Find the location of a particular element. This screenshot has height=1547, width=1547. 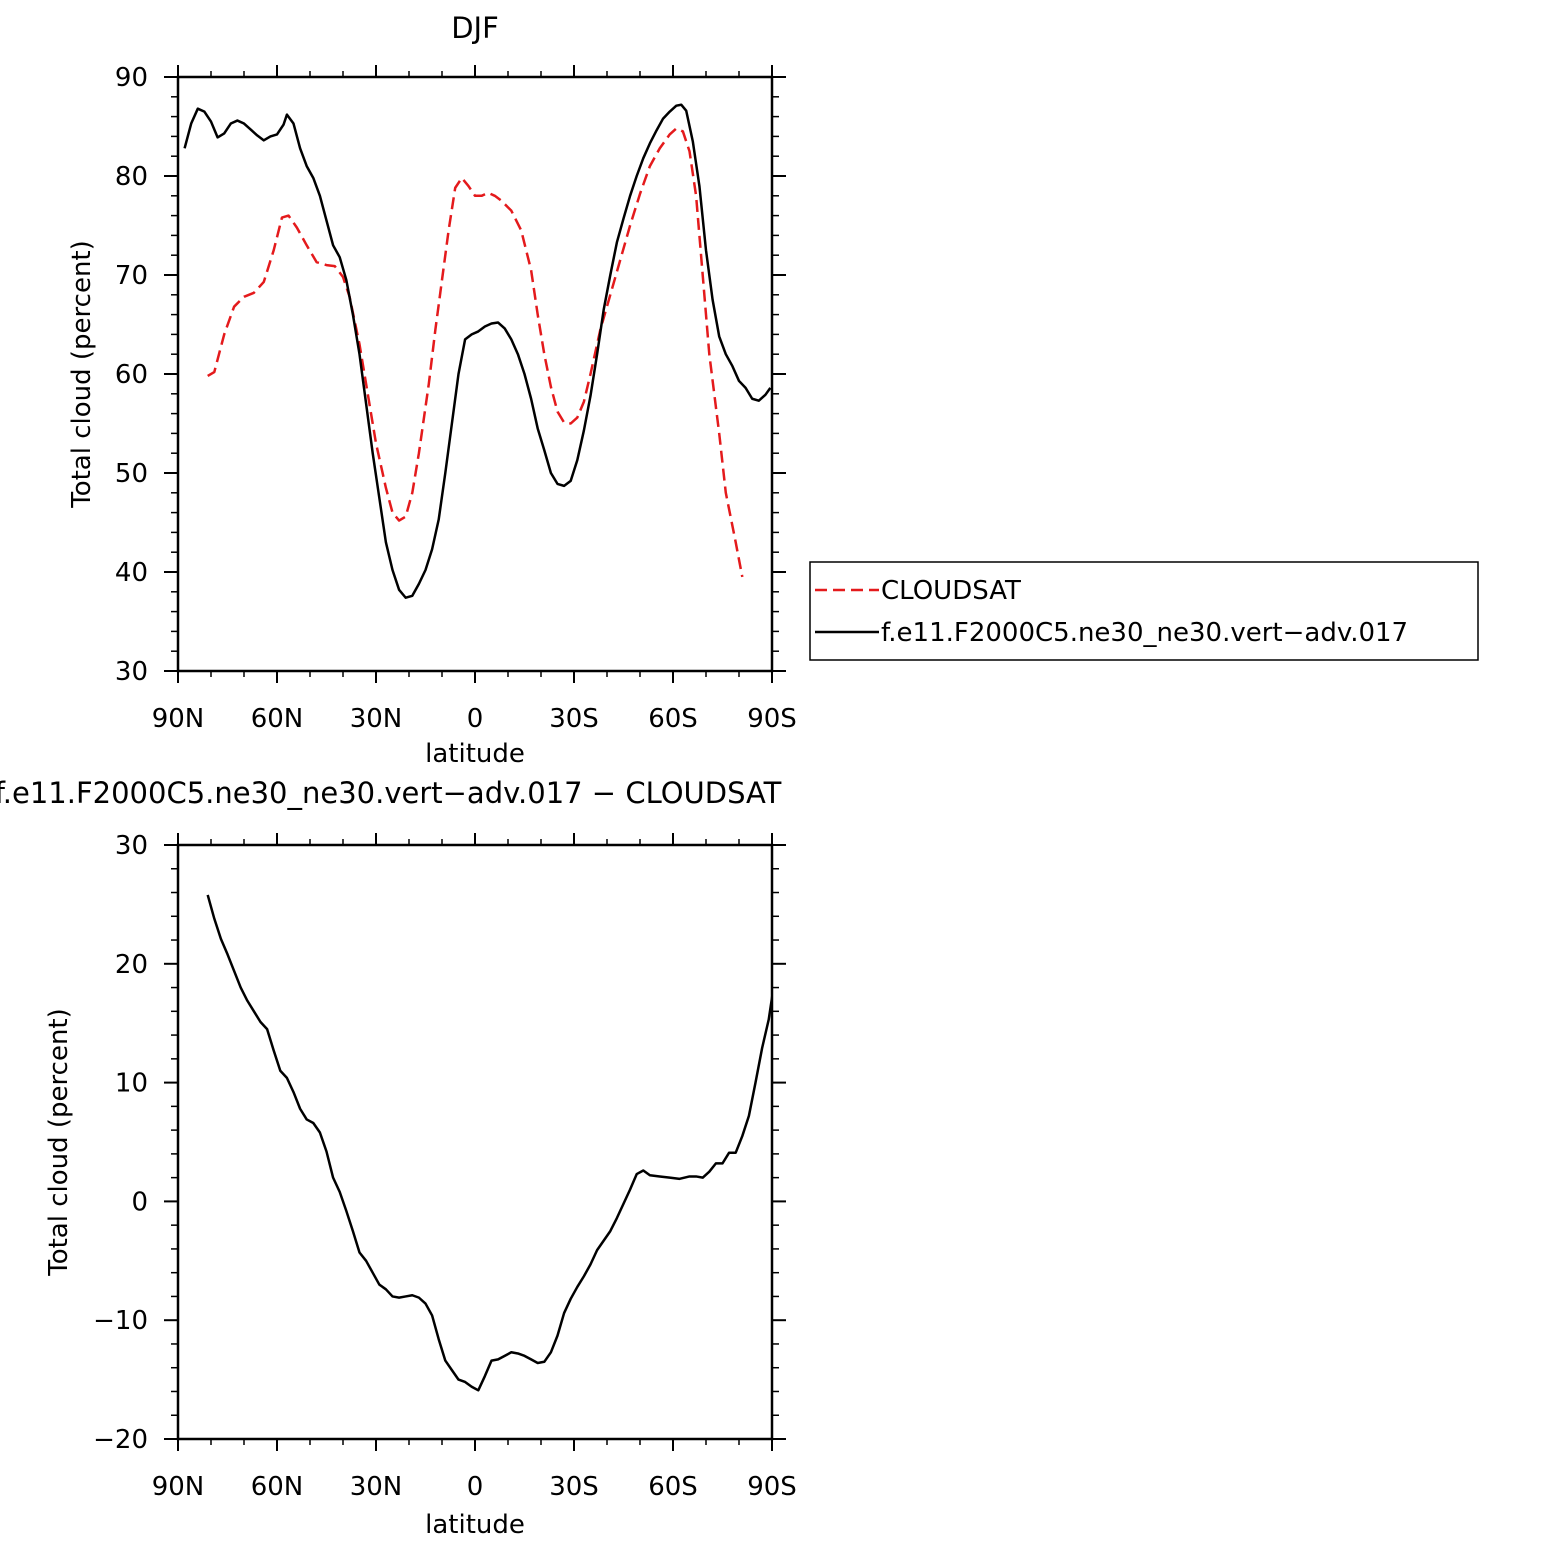

top-x-tick-label: 90N is located at coordinates (178, 719).